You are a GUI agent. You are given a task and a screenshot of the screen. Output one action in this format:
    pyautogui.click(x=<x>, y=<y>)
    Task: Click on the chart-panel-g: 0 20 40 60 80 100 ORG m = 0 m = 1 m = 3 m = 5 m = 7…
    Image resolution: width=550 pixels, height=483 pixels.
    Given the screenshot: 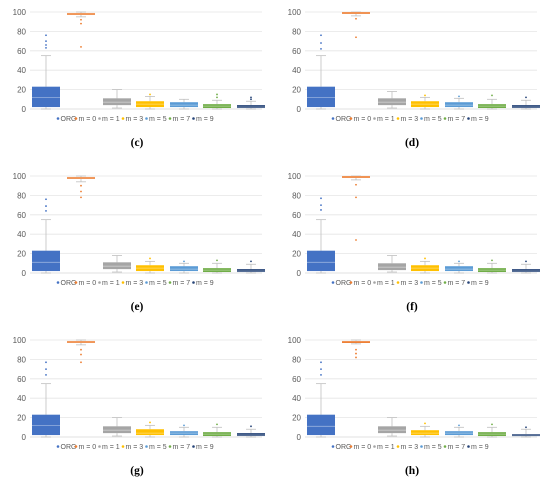 What is the action you would take?
    pyautogui.click(x=139, y=406)
    